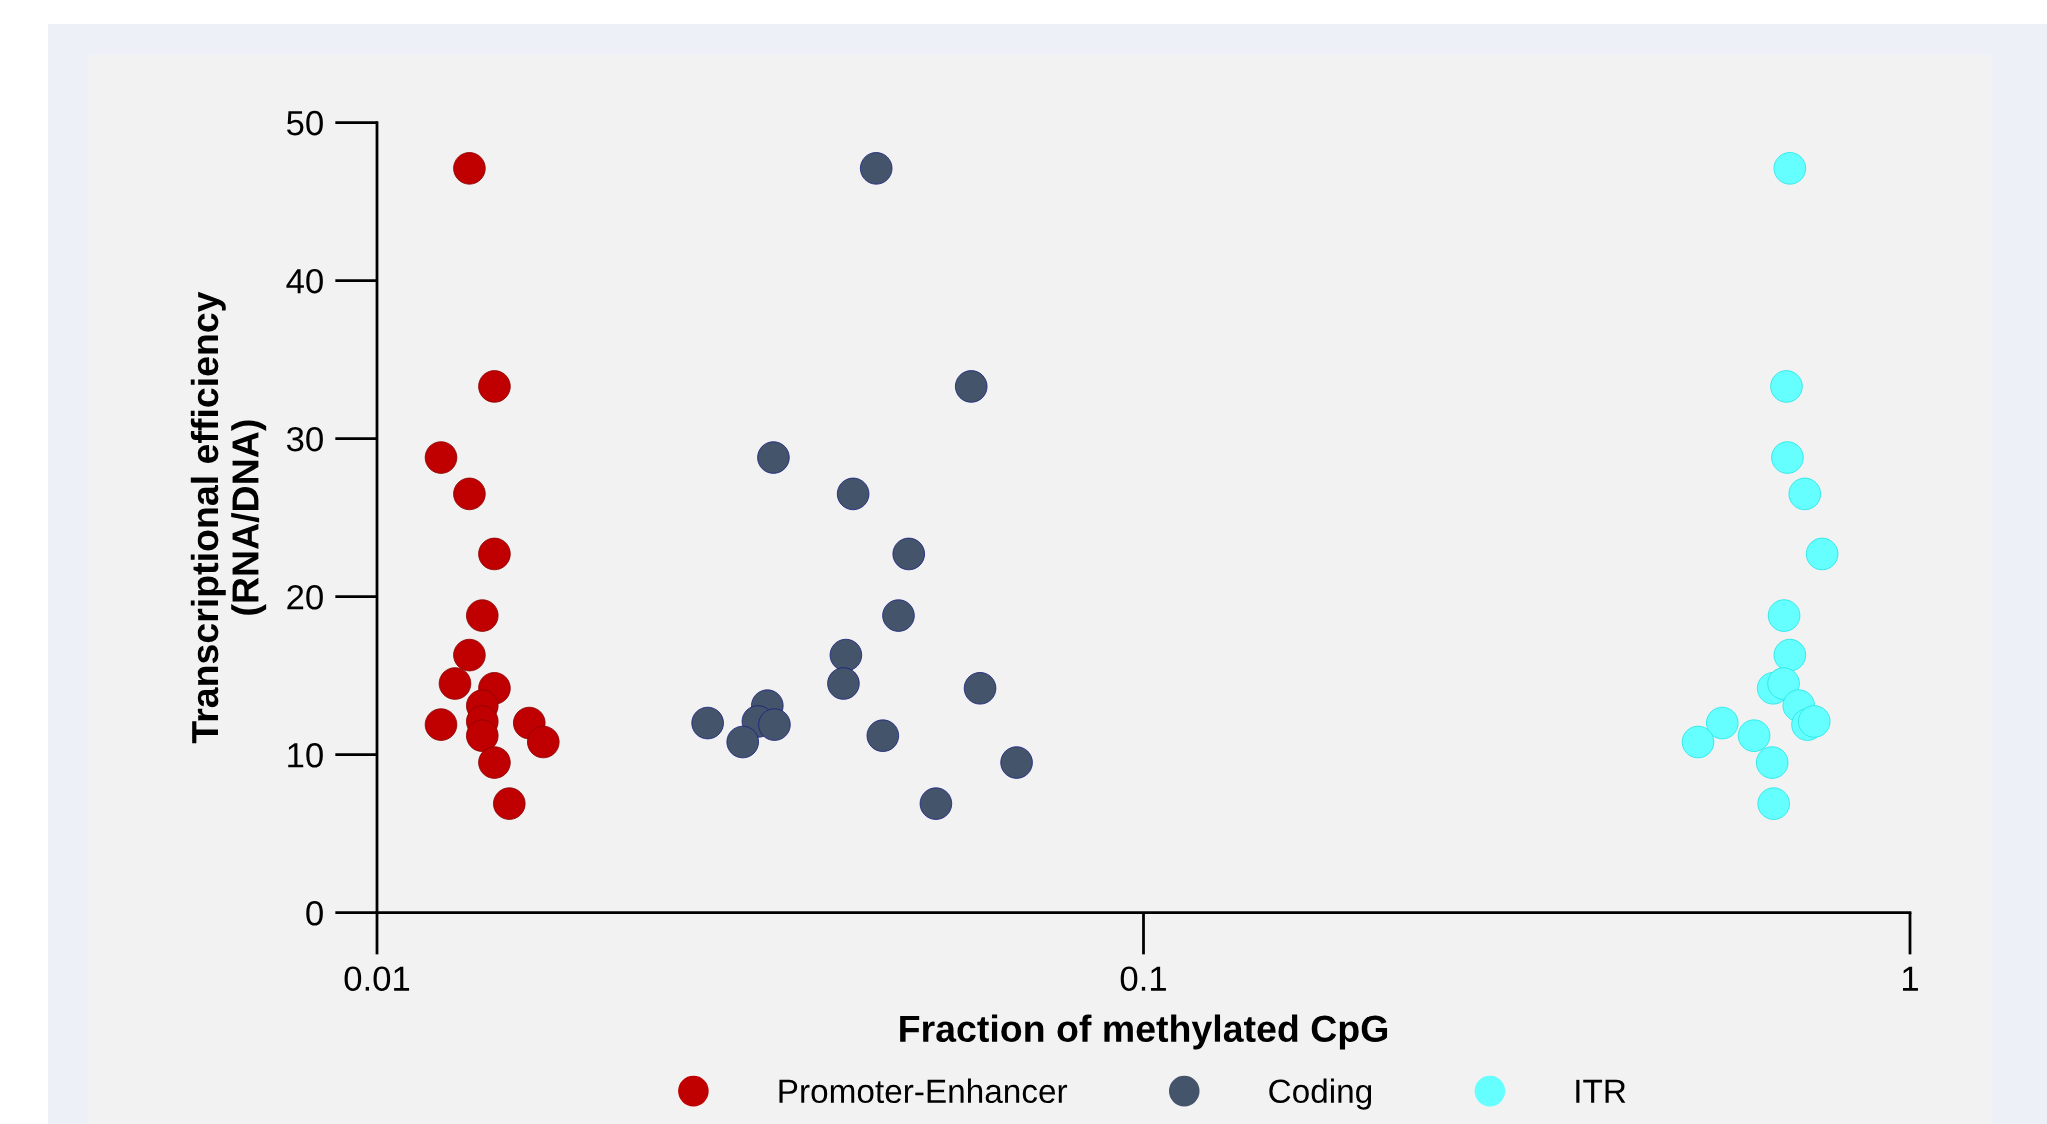 The width and height of the screenshot is (2047, 1124). What do you see at coordinates (1601, 1091) in the screenshot?
I see `legend-label: ITR` at bounding box center [1601, 1091].